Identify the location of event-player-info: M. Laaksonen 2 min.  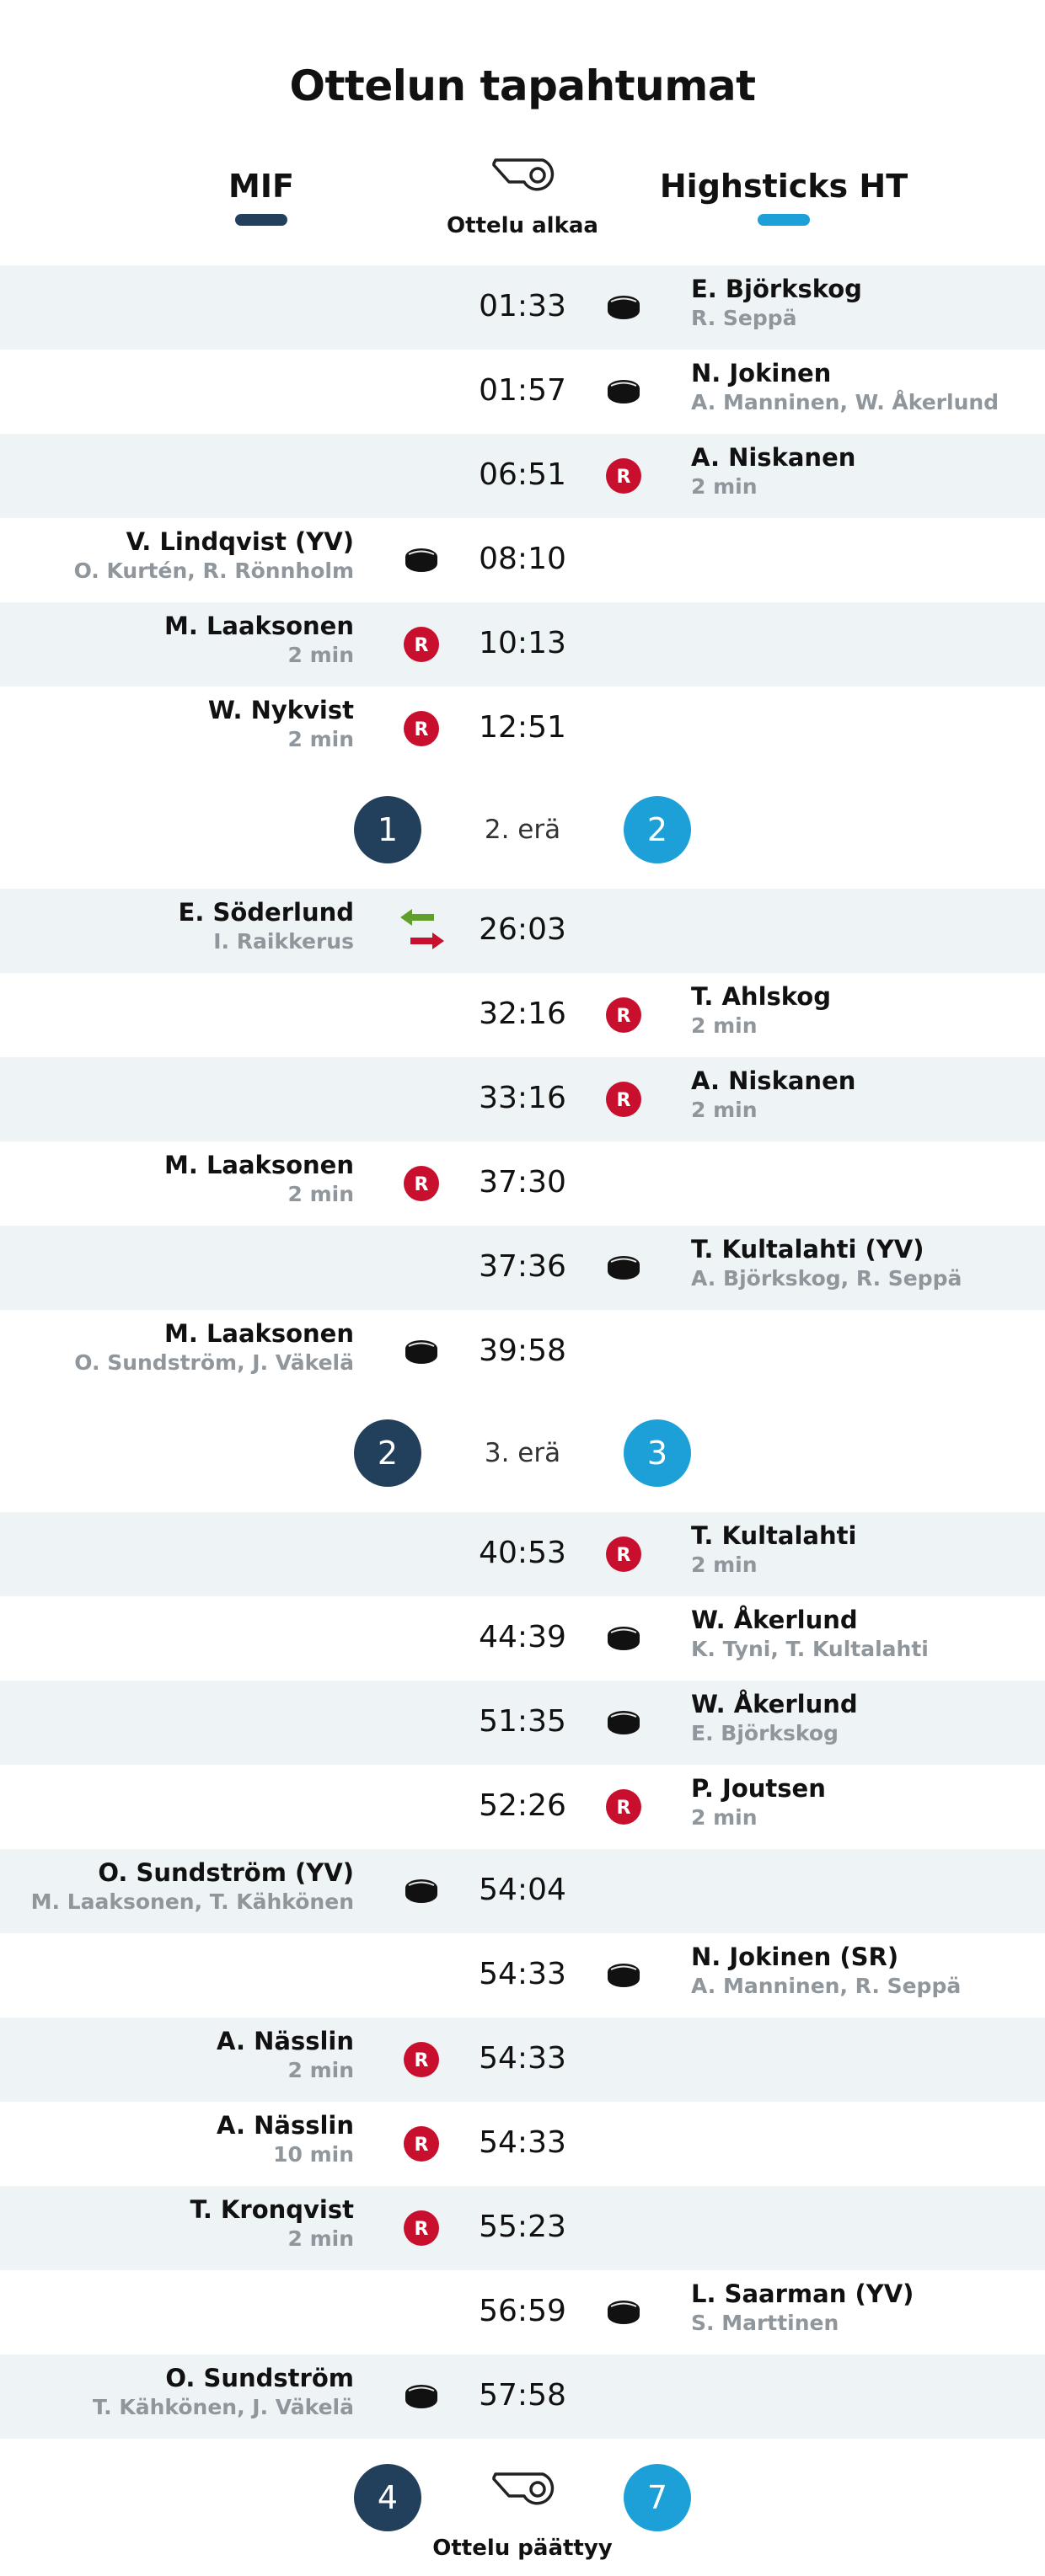
(259, 1179).